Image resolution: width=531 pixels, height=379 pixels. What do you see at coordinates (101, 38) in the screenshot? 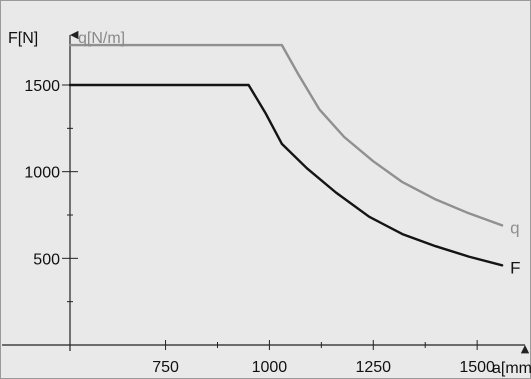
I see `y-axis-label-right: q[N/m]` at bounding box center [101, 38].